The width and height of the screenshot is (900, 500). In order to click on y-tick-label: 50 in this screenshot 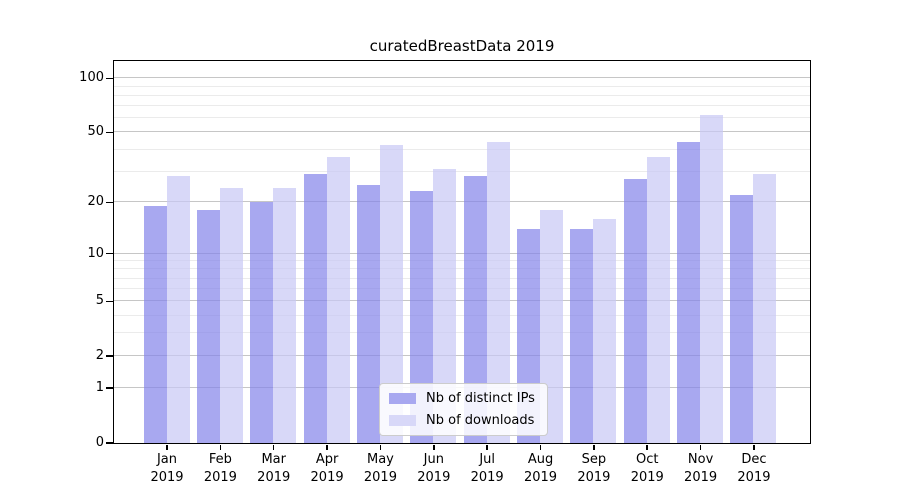, I will do `click(95, 132)`.